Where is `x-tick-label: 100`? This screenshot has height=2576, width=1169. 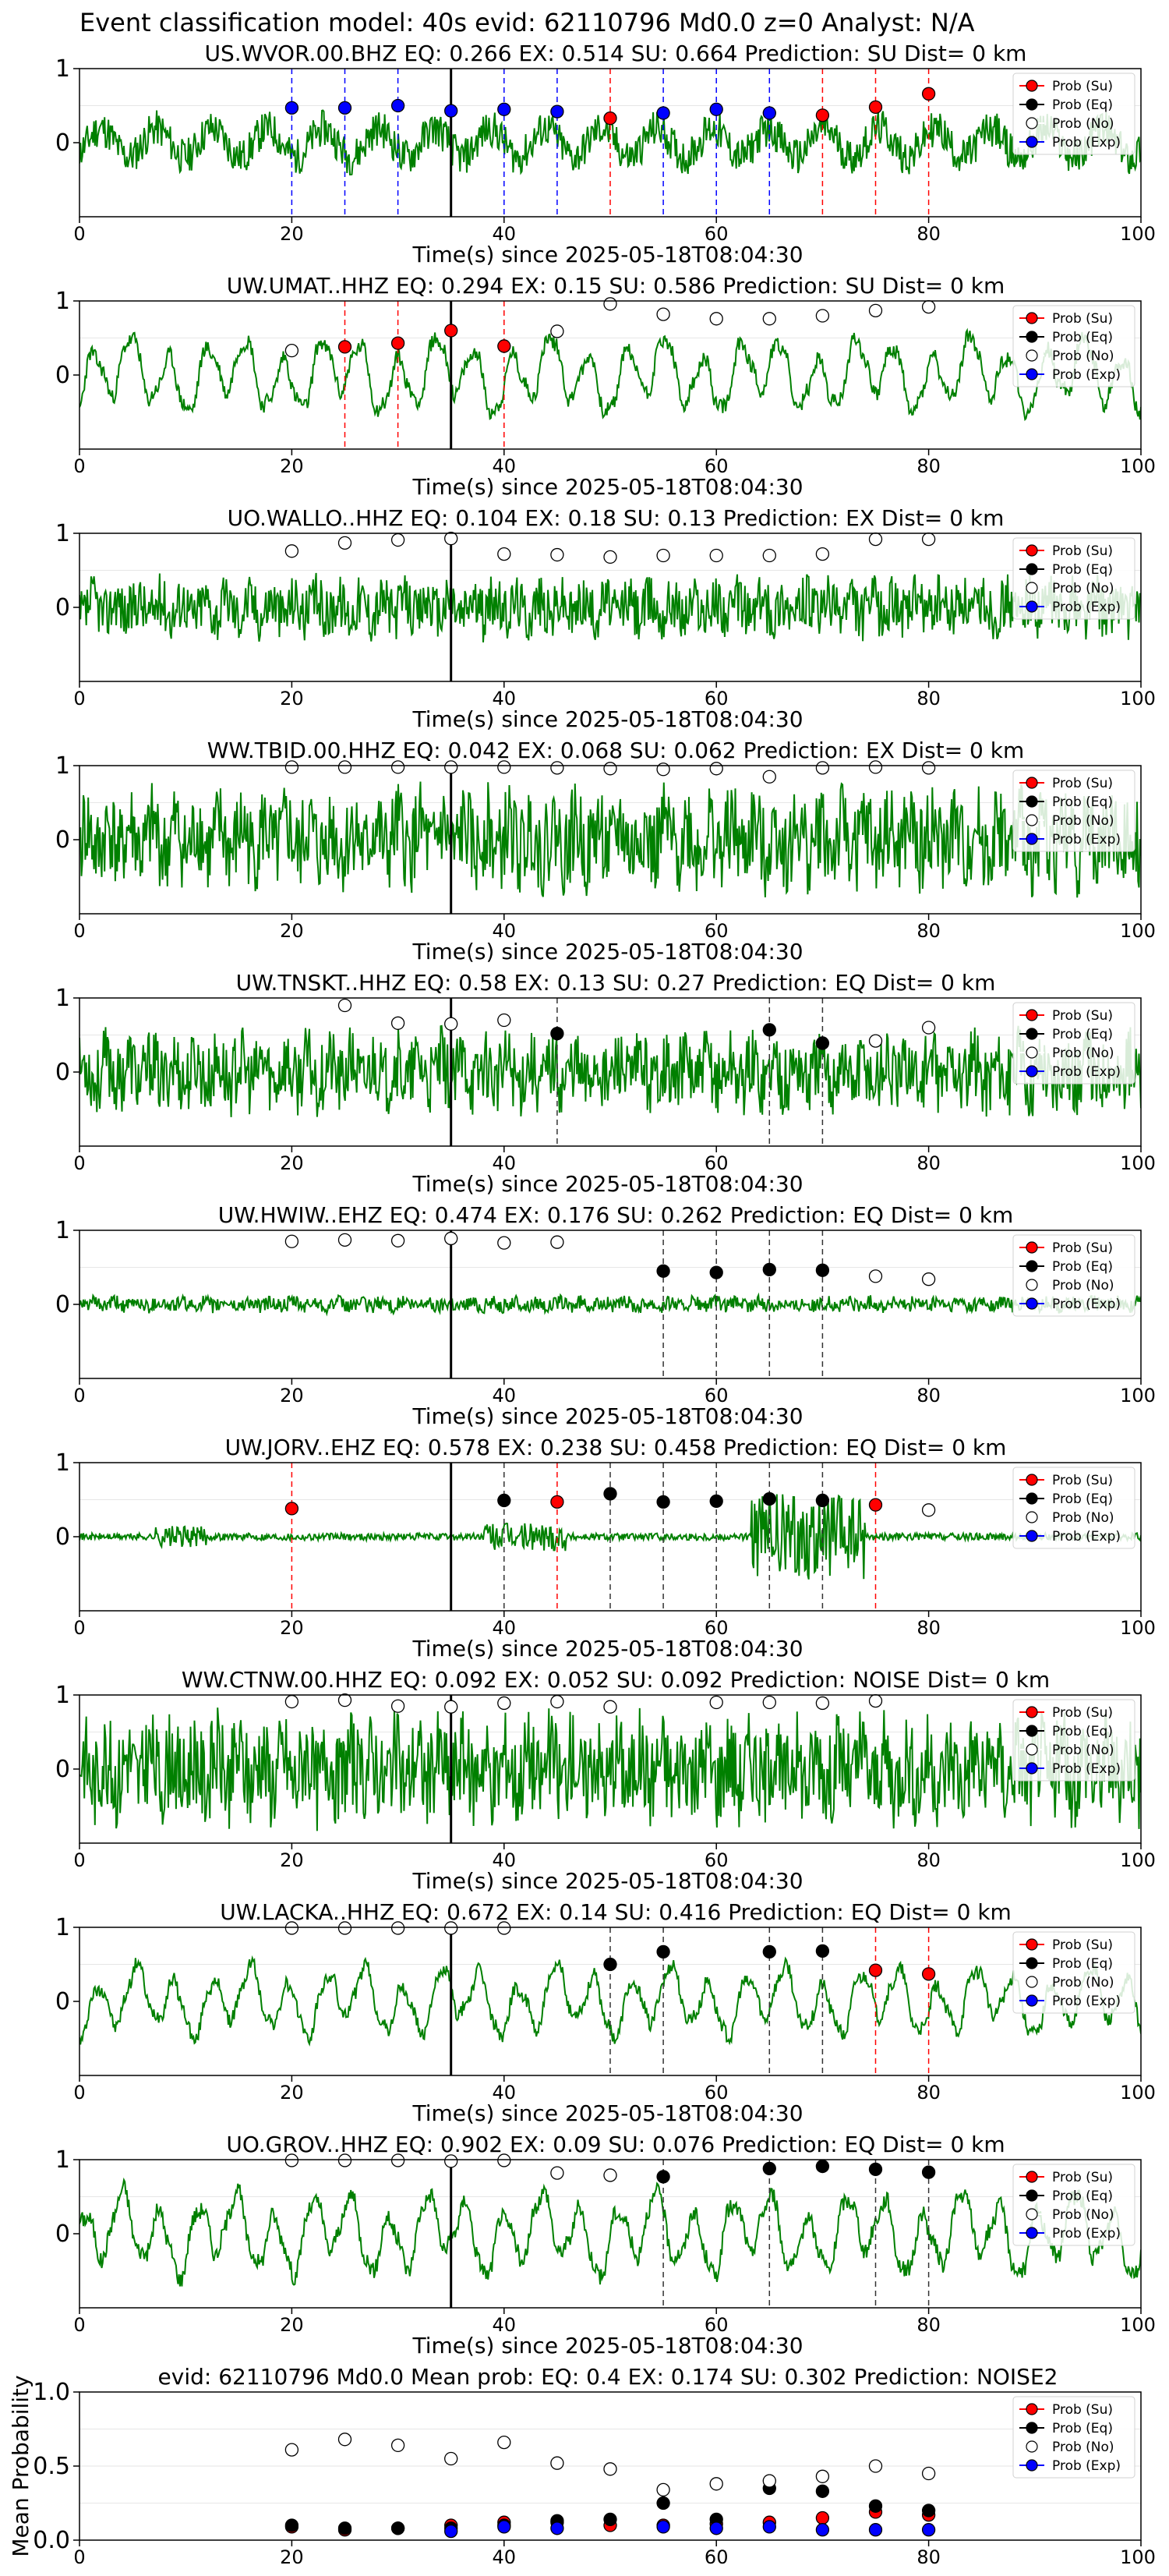 x-tick-label: 100 is located at coordinates (1138, 2325).